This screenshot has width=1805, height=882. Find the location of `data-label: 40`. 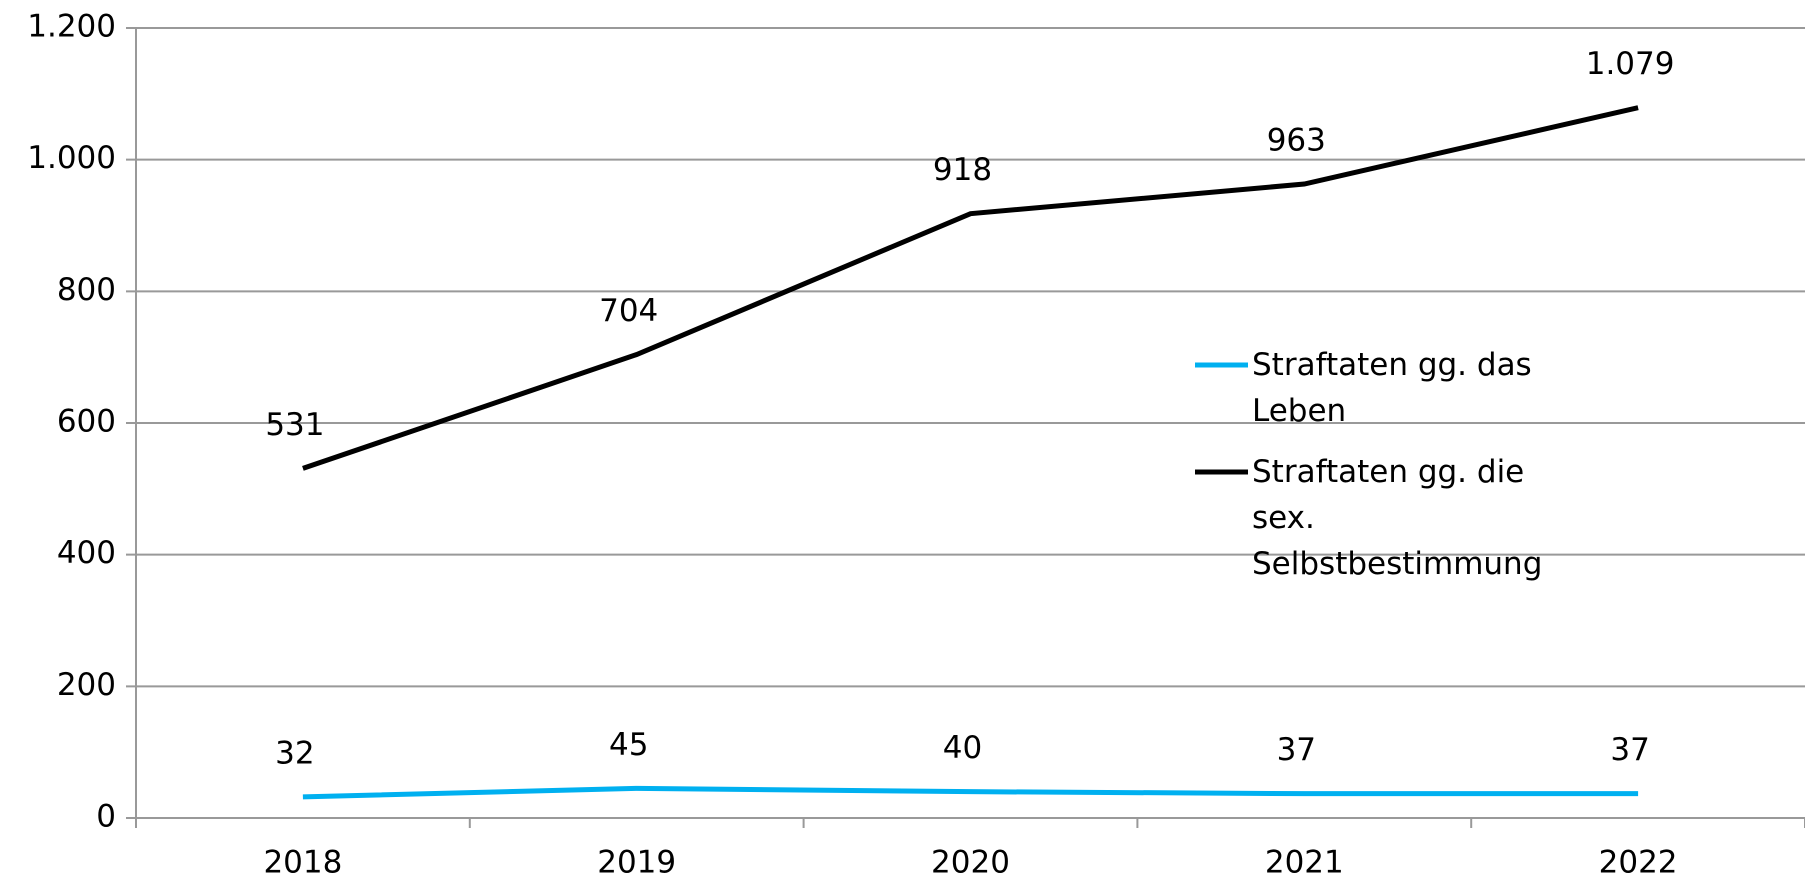

data-label: 40 is located at coordinates (962, 748).